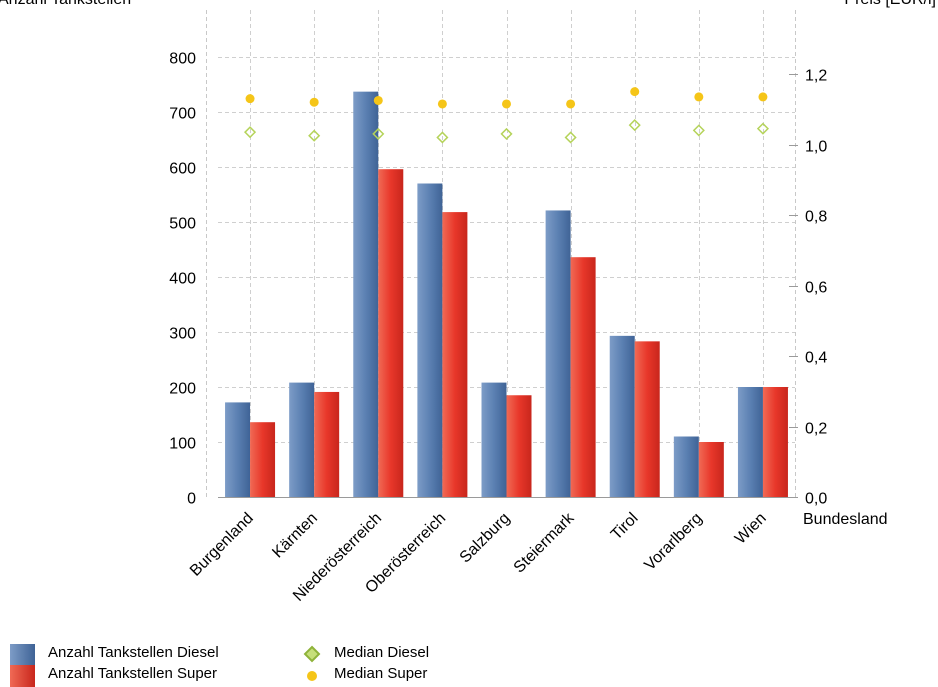 The width and height of the screenshot is (938, 687). I want to click on y-left-tick-label: 100, so click(182, 444).